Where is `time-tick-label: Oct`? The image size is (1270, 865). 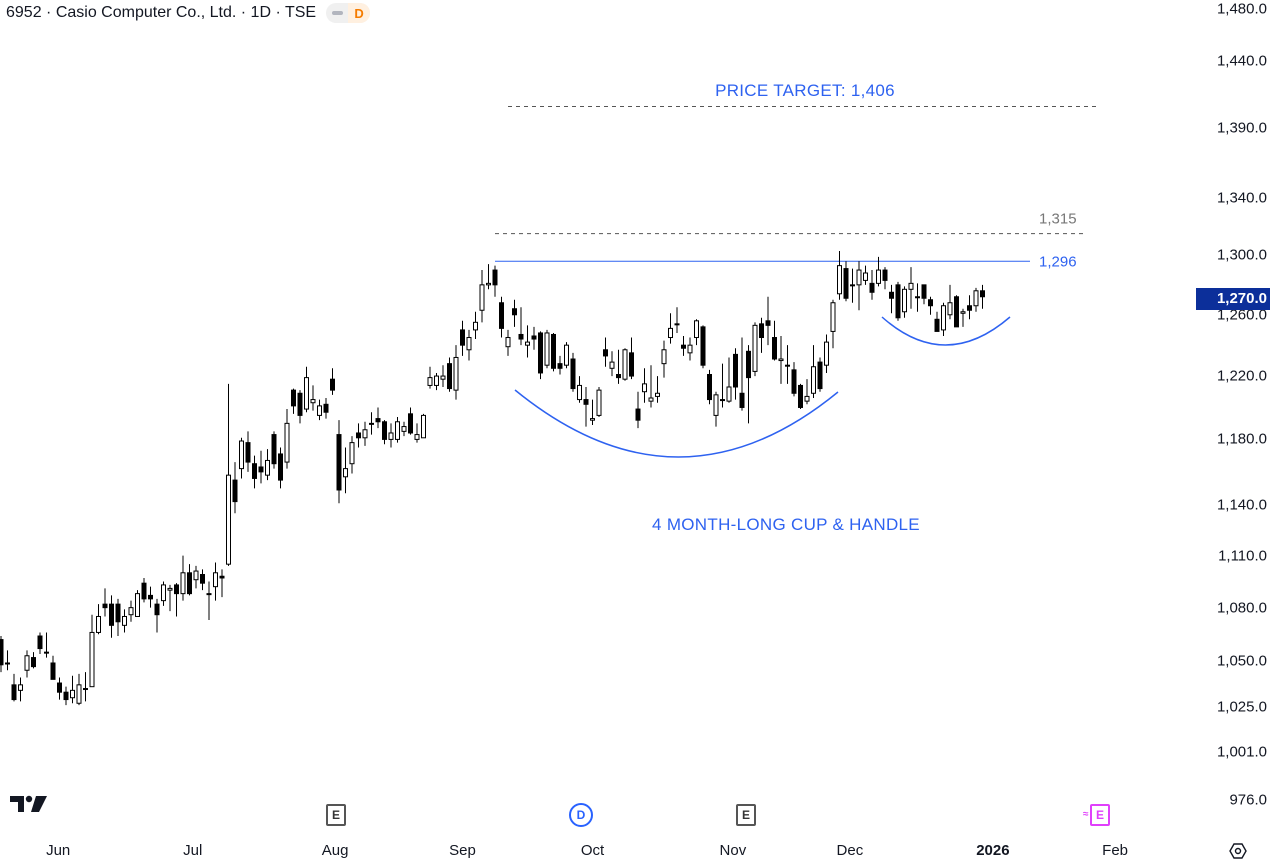
time-tick-label: Oct is located at coordinates (592, 850).